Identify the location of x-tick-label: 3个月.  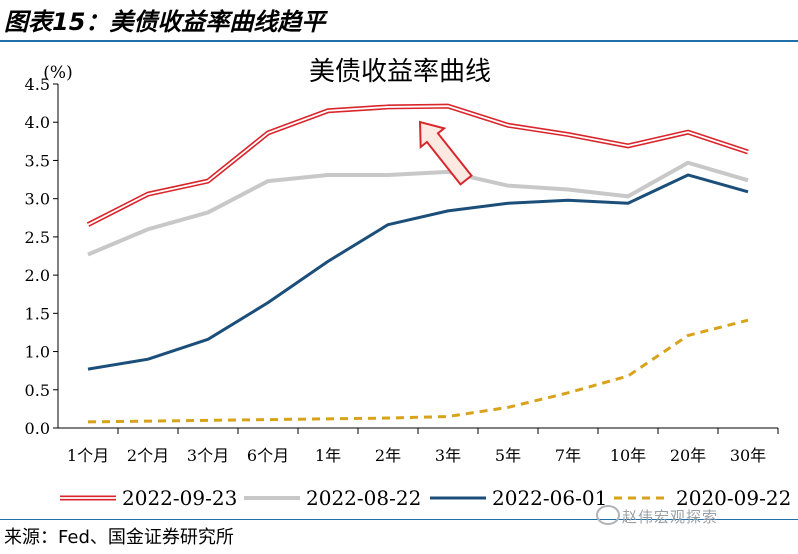
(208, 455).